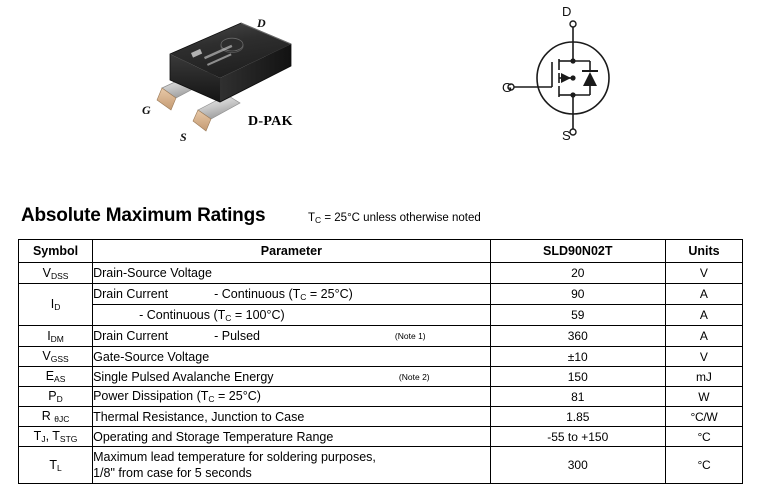  Describe the element at coordinates (577, 273) in the screenshot. I see `row-value: 20` at that location.